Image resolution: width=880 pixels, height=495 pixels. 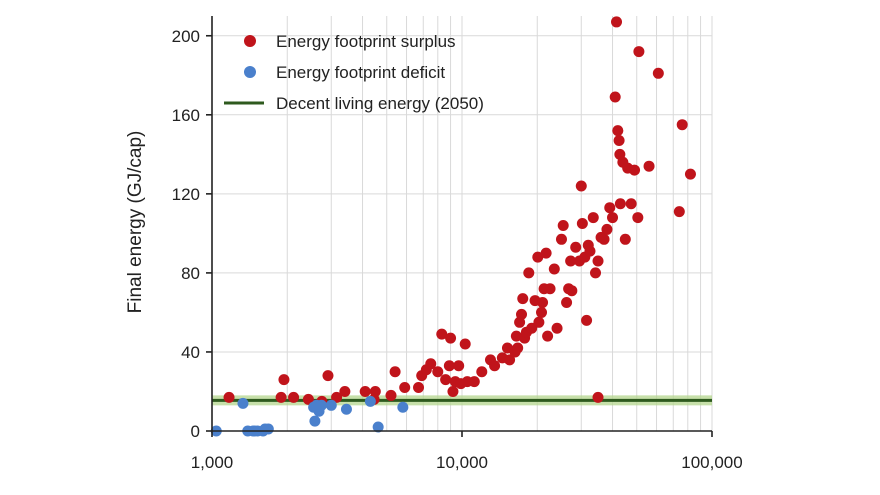 I want to click on legend-marker-surplus, so click(x=250, y=41).